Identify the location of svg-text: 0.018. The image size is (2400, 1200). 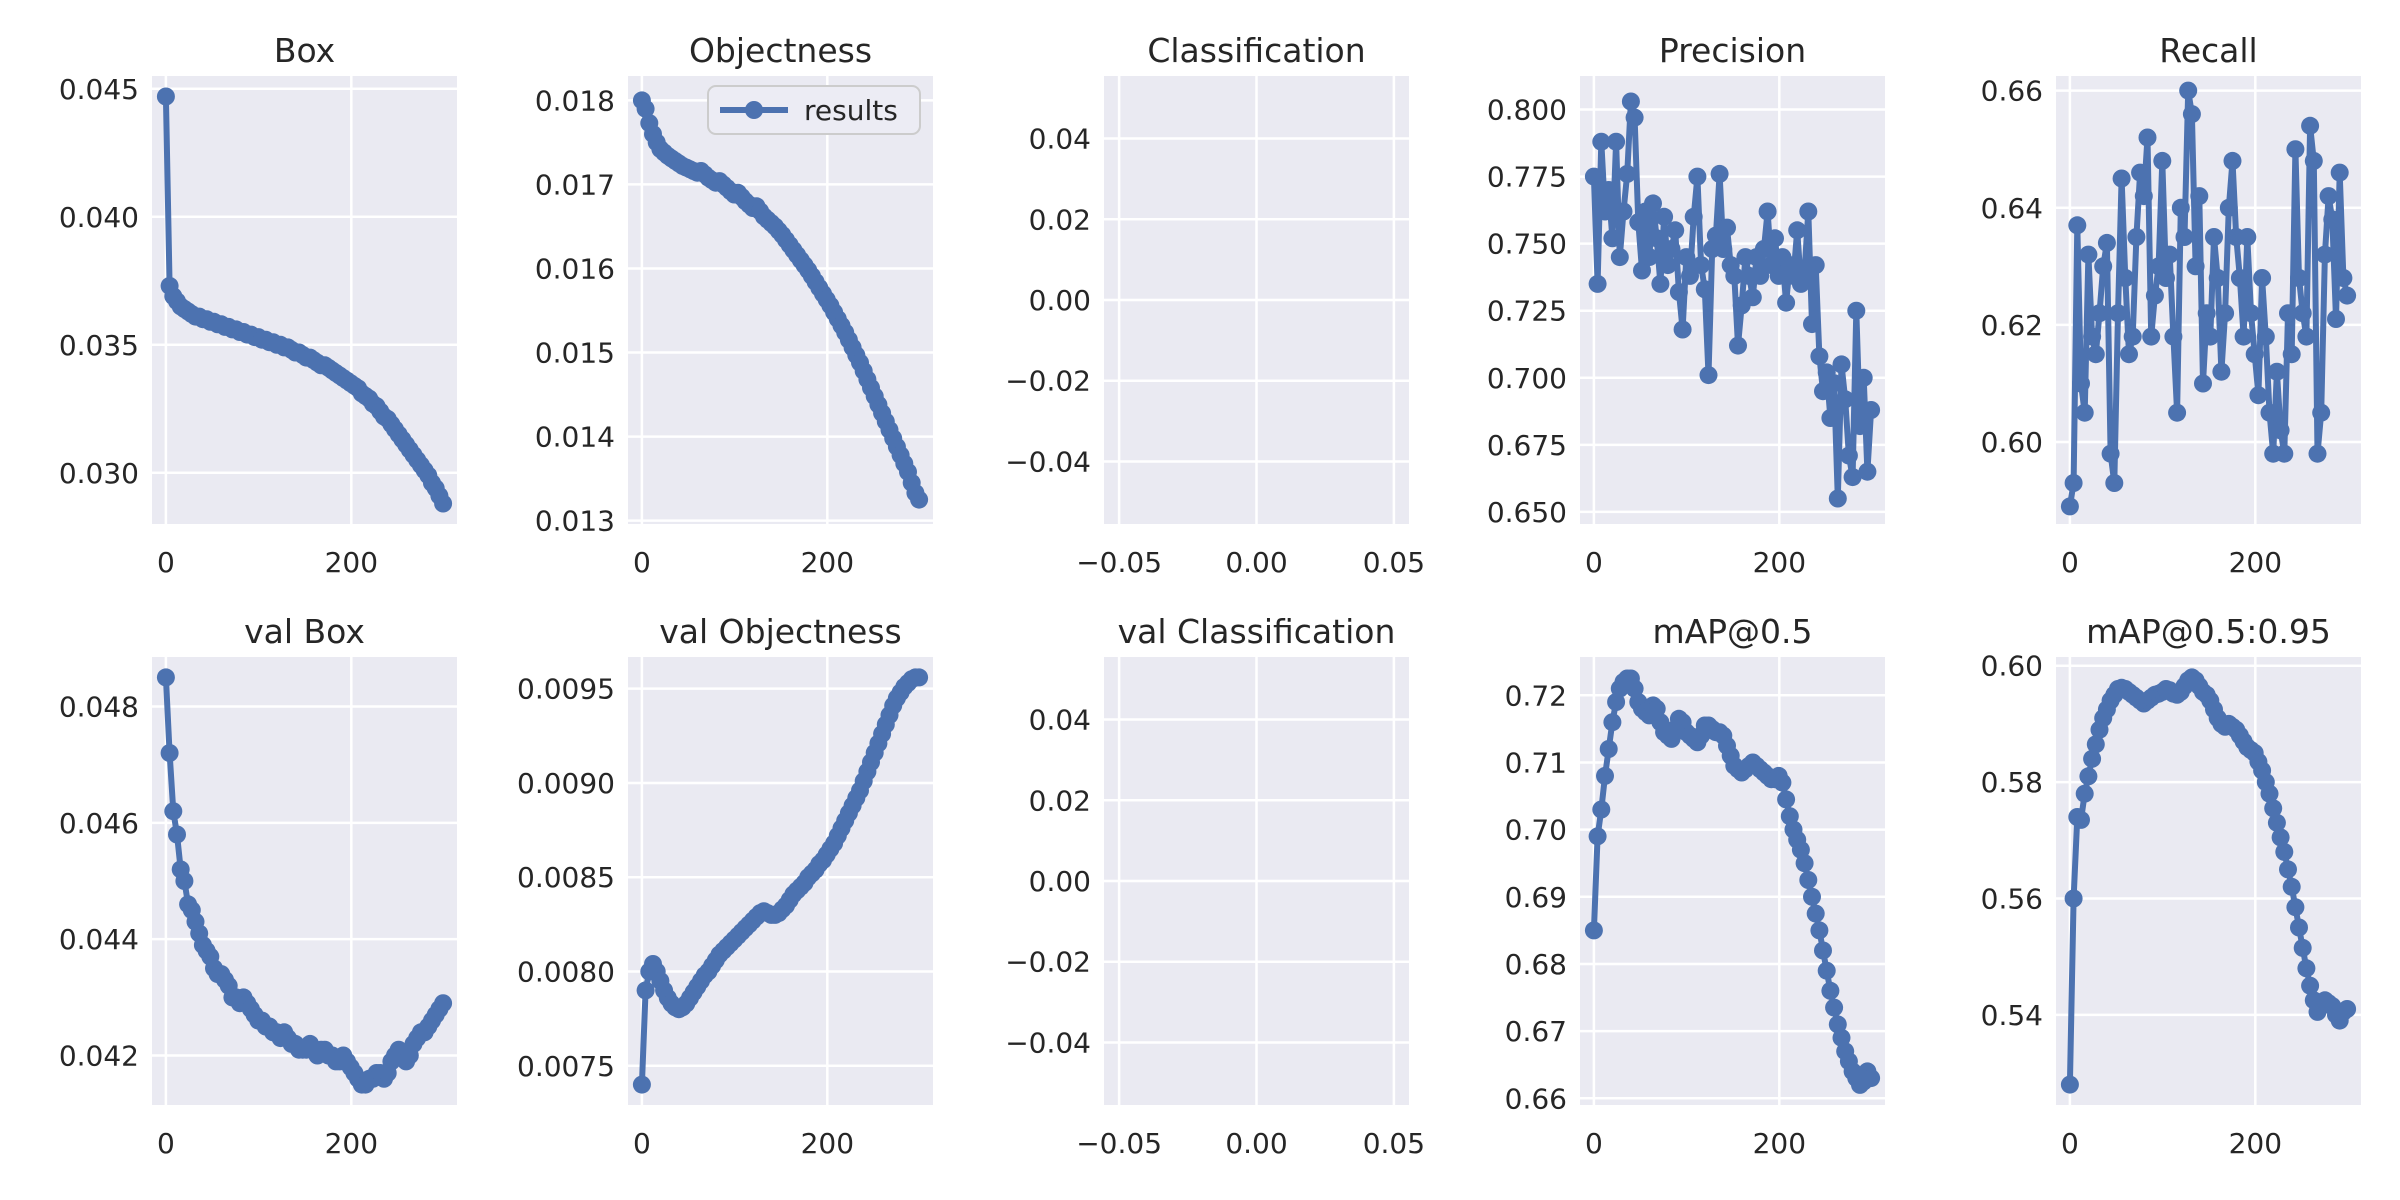
(575, 100).